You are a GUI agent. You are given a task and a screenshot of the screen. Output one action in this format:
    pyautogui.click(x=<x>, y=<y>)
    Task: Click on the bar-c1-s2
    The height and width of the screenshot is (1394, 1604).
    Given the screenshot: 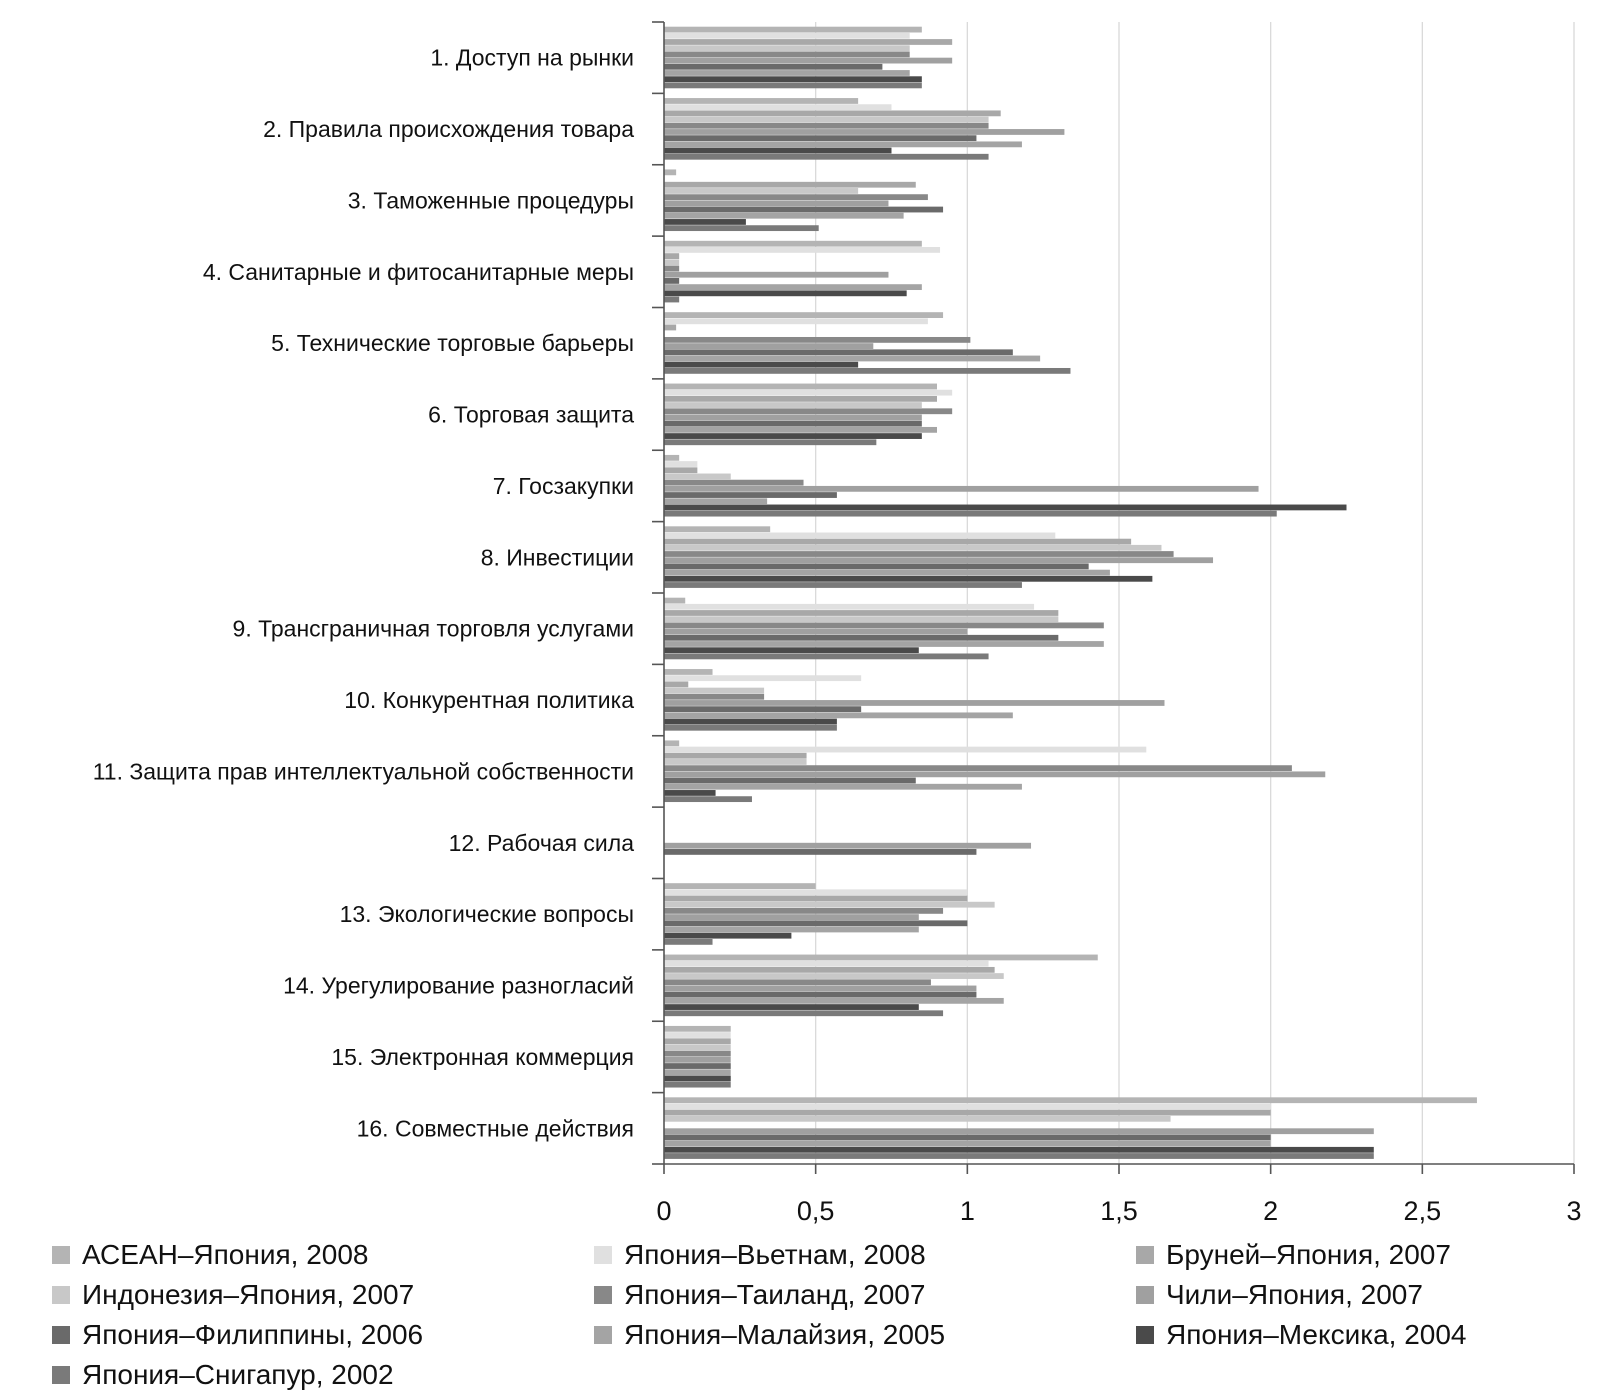 What is the action you would take?
    pyautogui.click(x=787, y=35)
    